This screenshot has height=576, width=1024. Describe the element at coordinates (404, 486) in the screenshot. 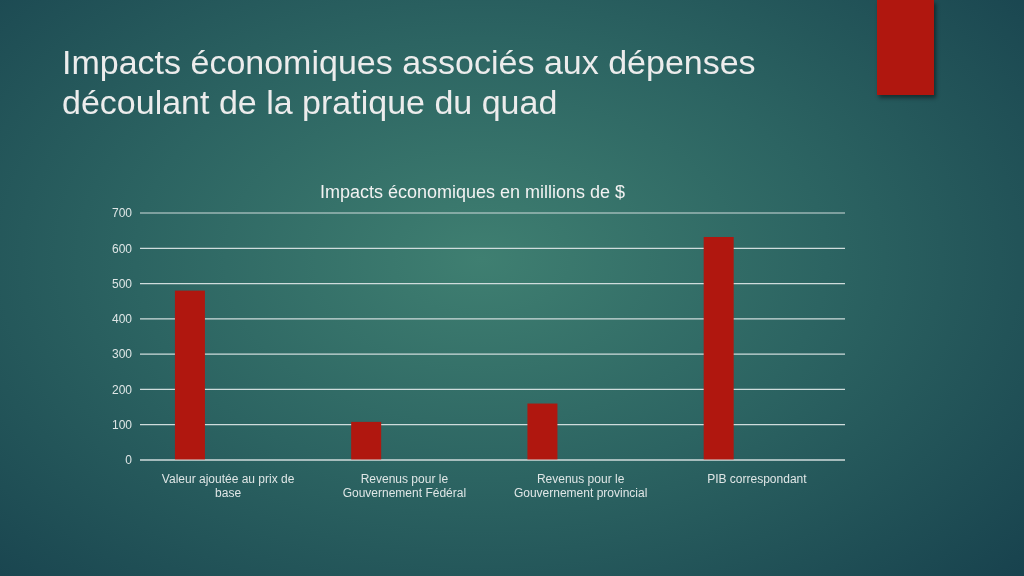

I see `x-tick-label: Revenus pour le Gouvernement Fédéral` at that location.